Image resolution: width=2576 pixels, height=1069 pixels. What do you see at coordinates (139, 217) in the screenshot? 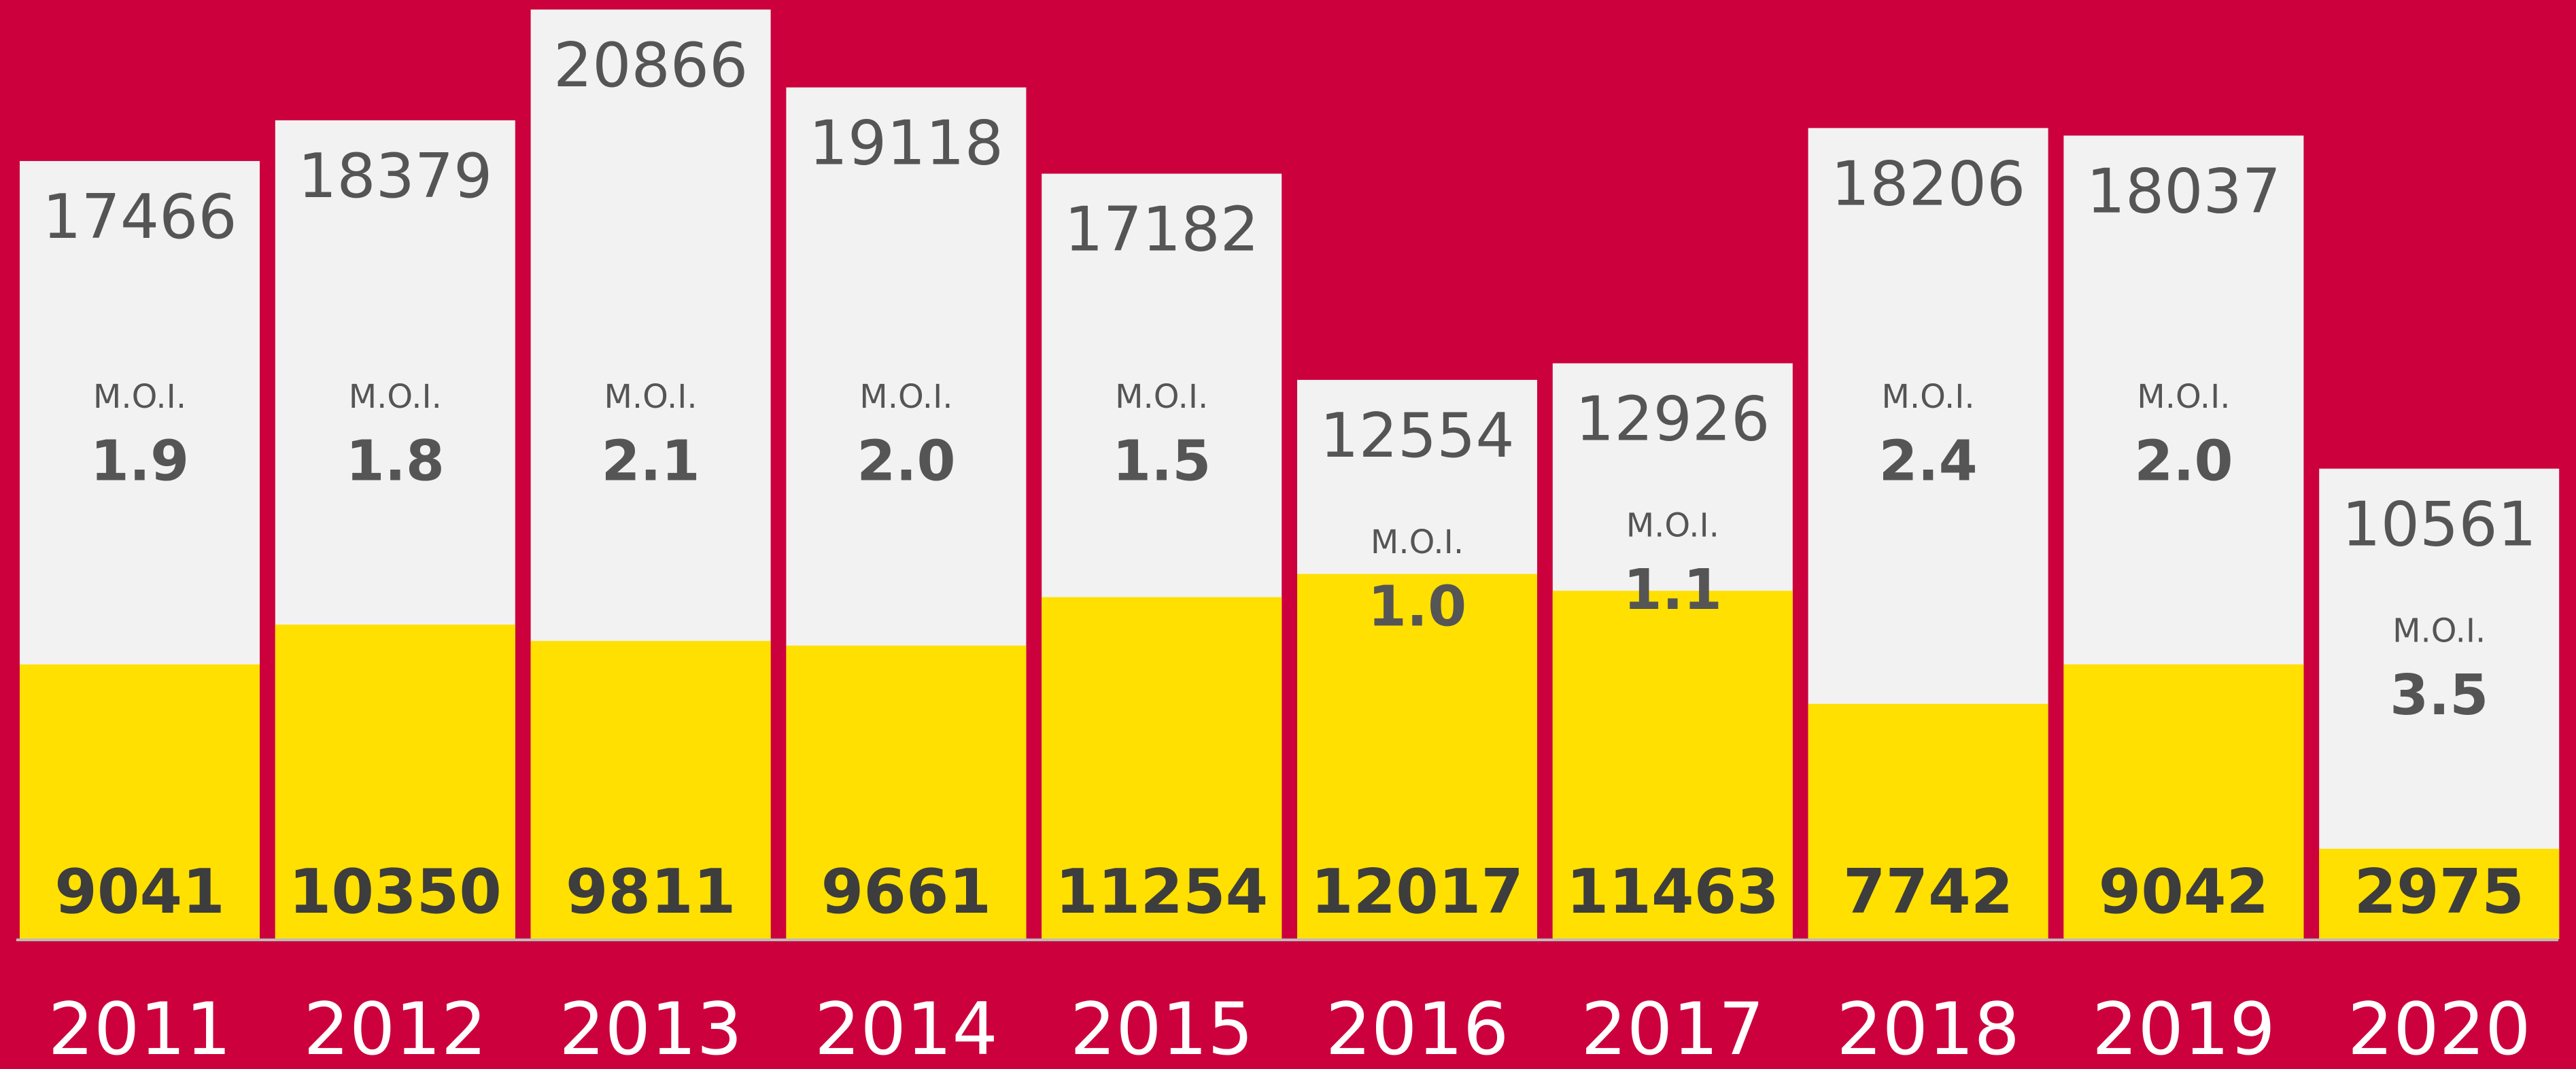
I see `total-label: 17466` at bounding box center [139, 217].